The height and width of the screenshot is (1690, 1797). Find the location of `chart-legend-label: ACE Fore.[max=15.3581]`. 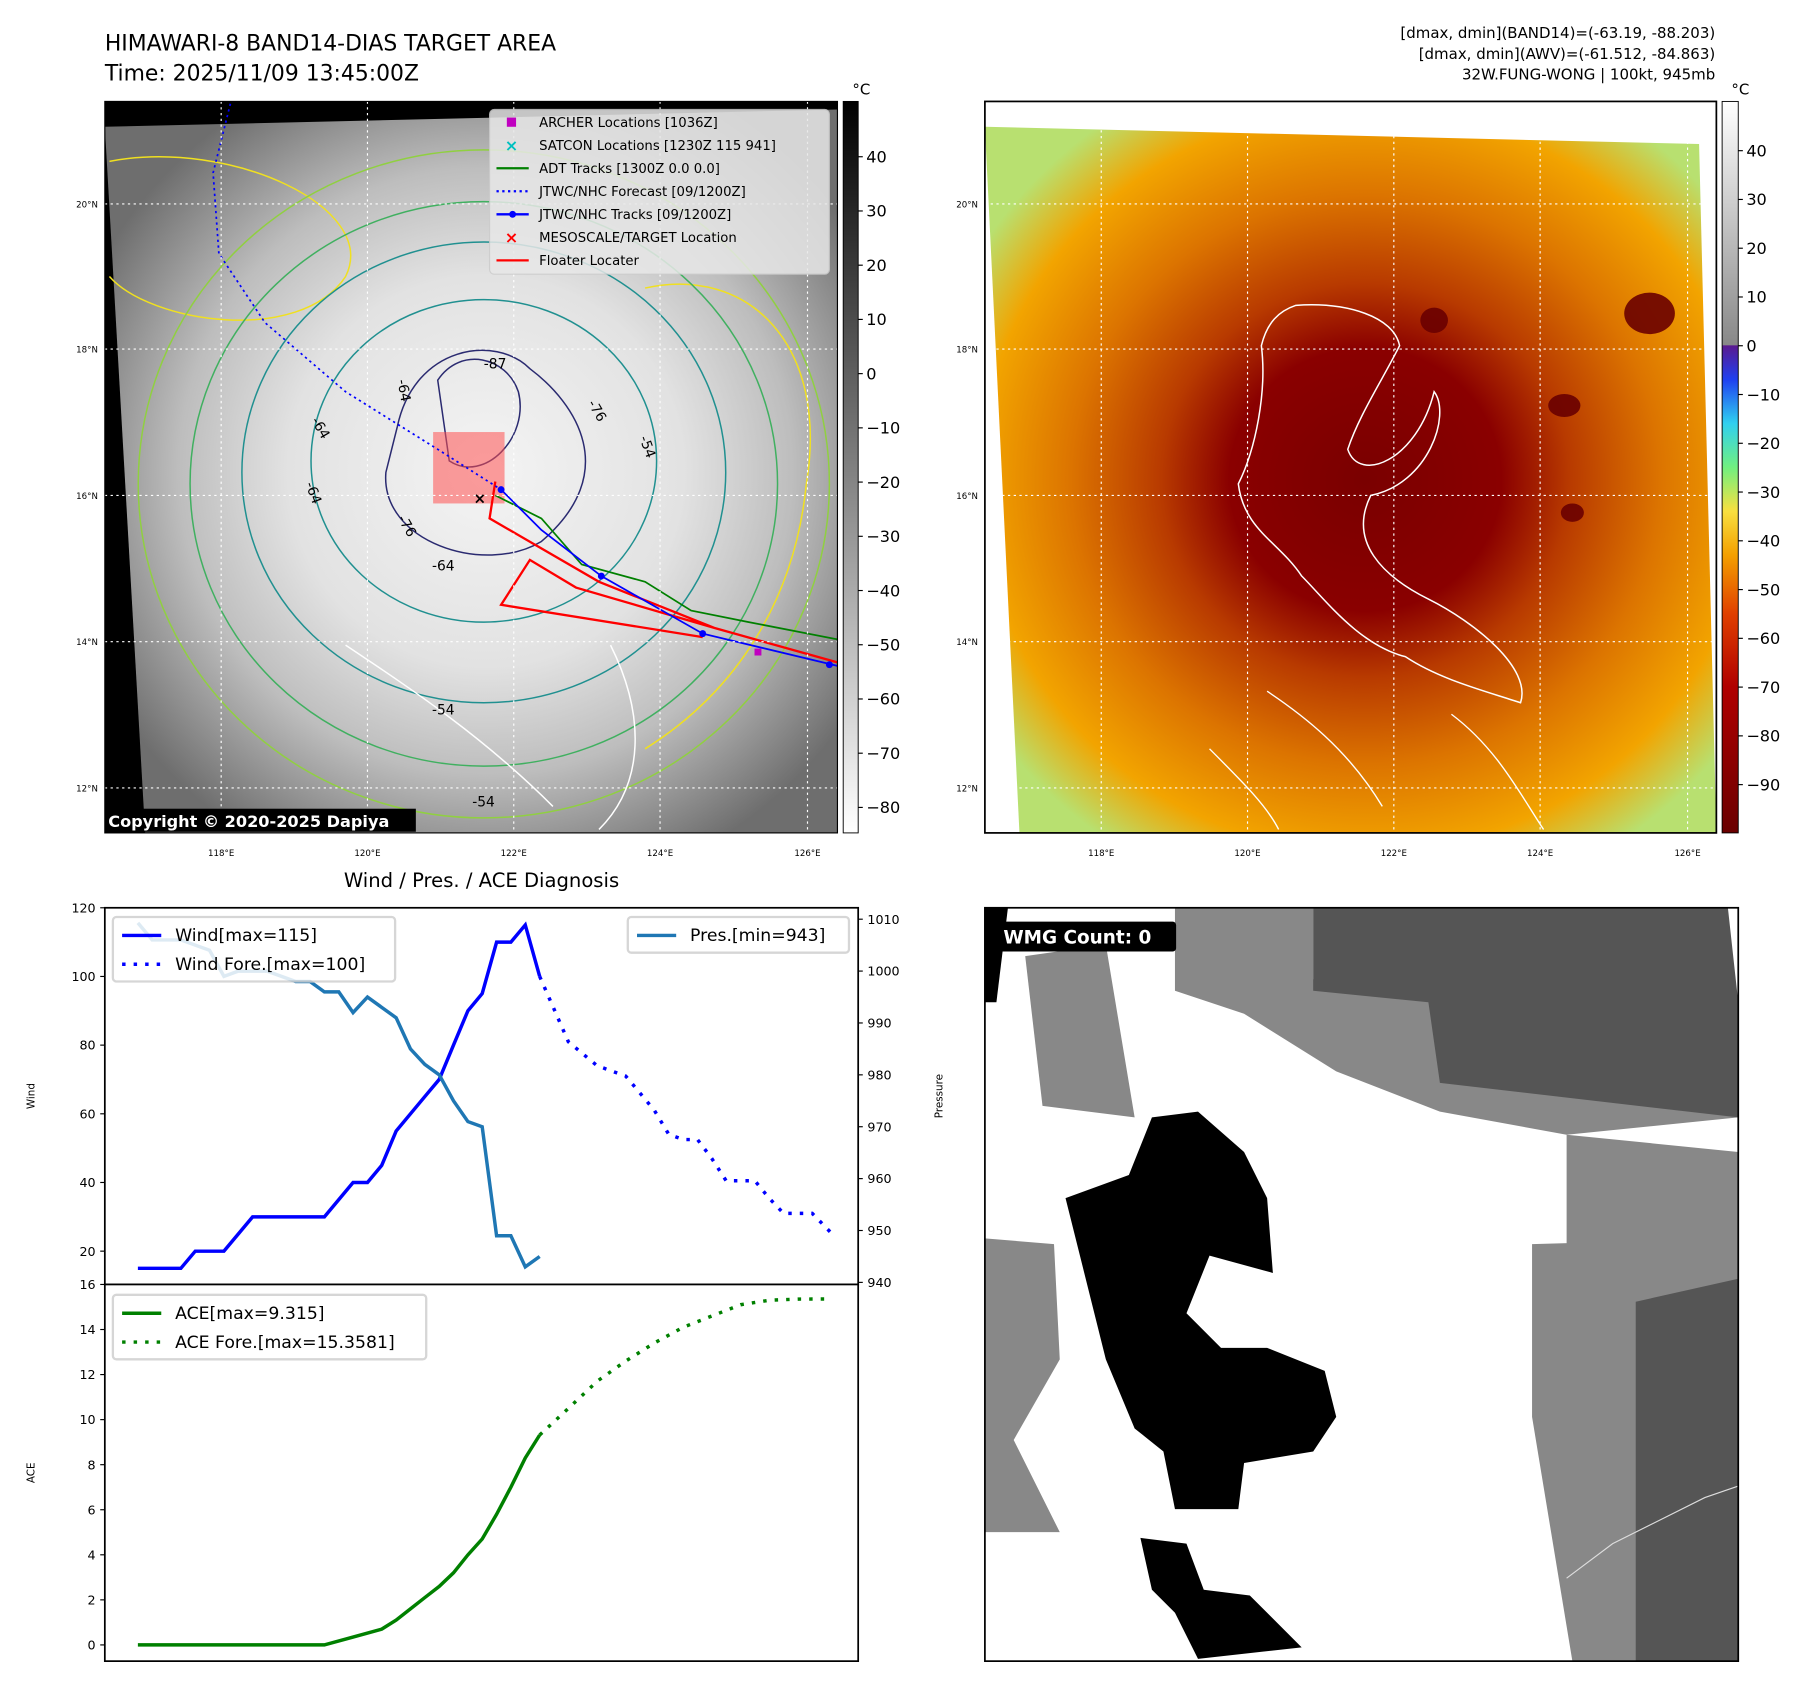

chart-legend-label: ACE Fore.[max=15.3581] is located at coordinates (285, 1343).